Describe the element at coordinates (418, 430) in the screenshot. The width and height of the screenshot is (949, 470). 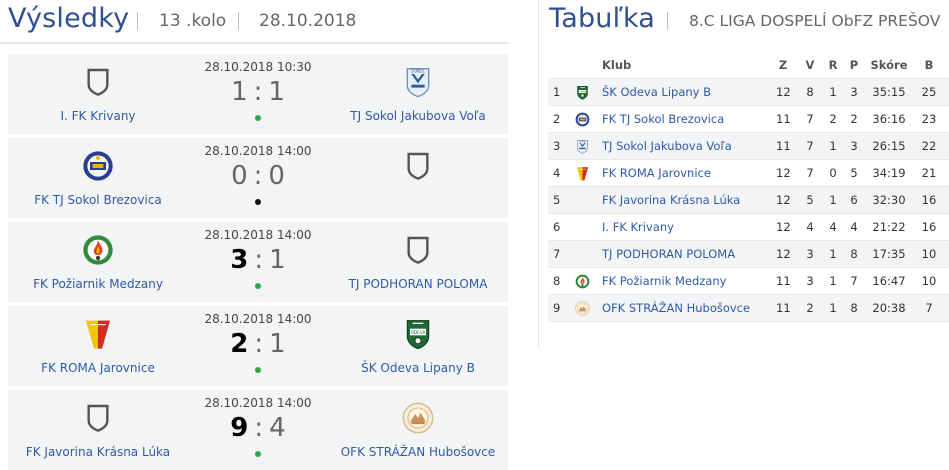
I see `away-team: OFK STRÁŽAN Hubošovce` at that location.